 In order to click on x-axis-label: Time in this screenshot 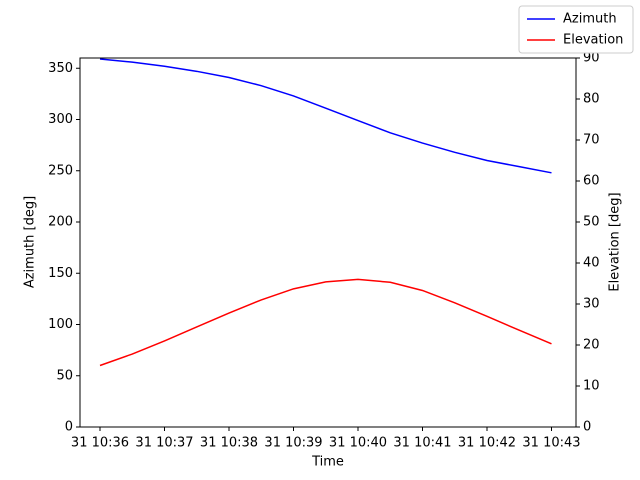, I will do `click(327, 462)`.